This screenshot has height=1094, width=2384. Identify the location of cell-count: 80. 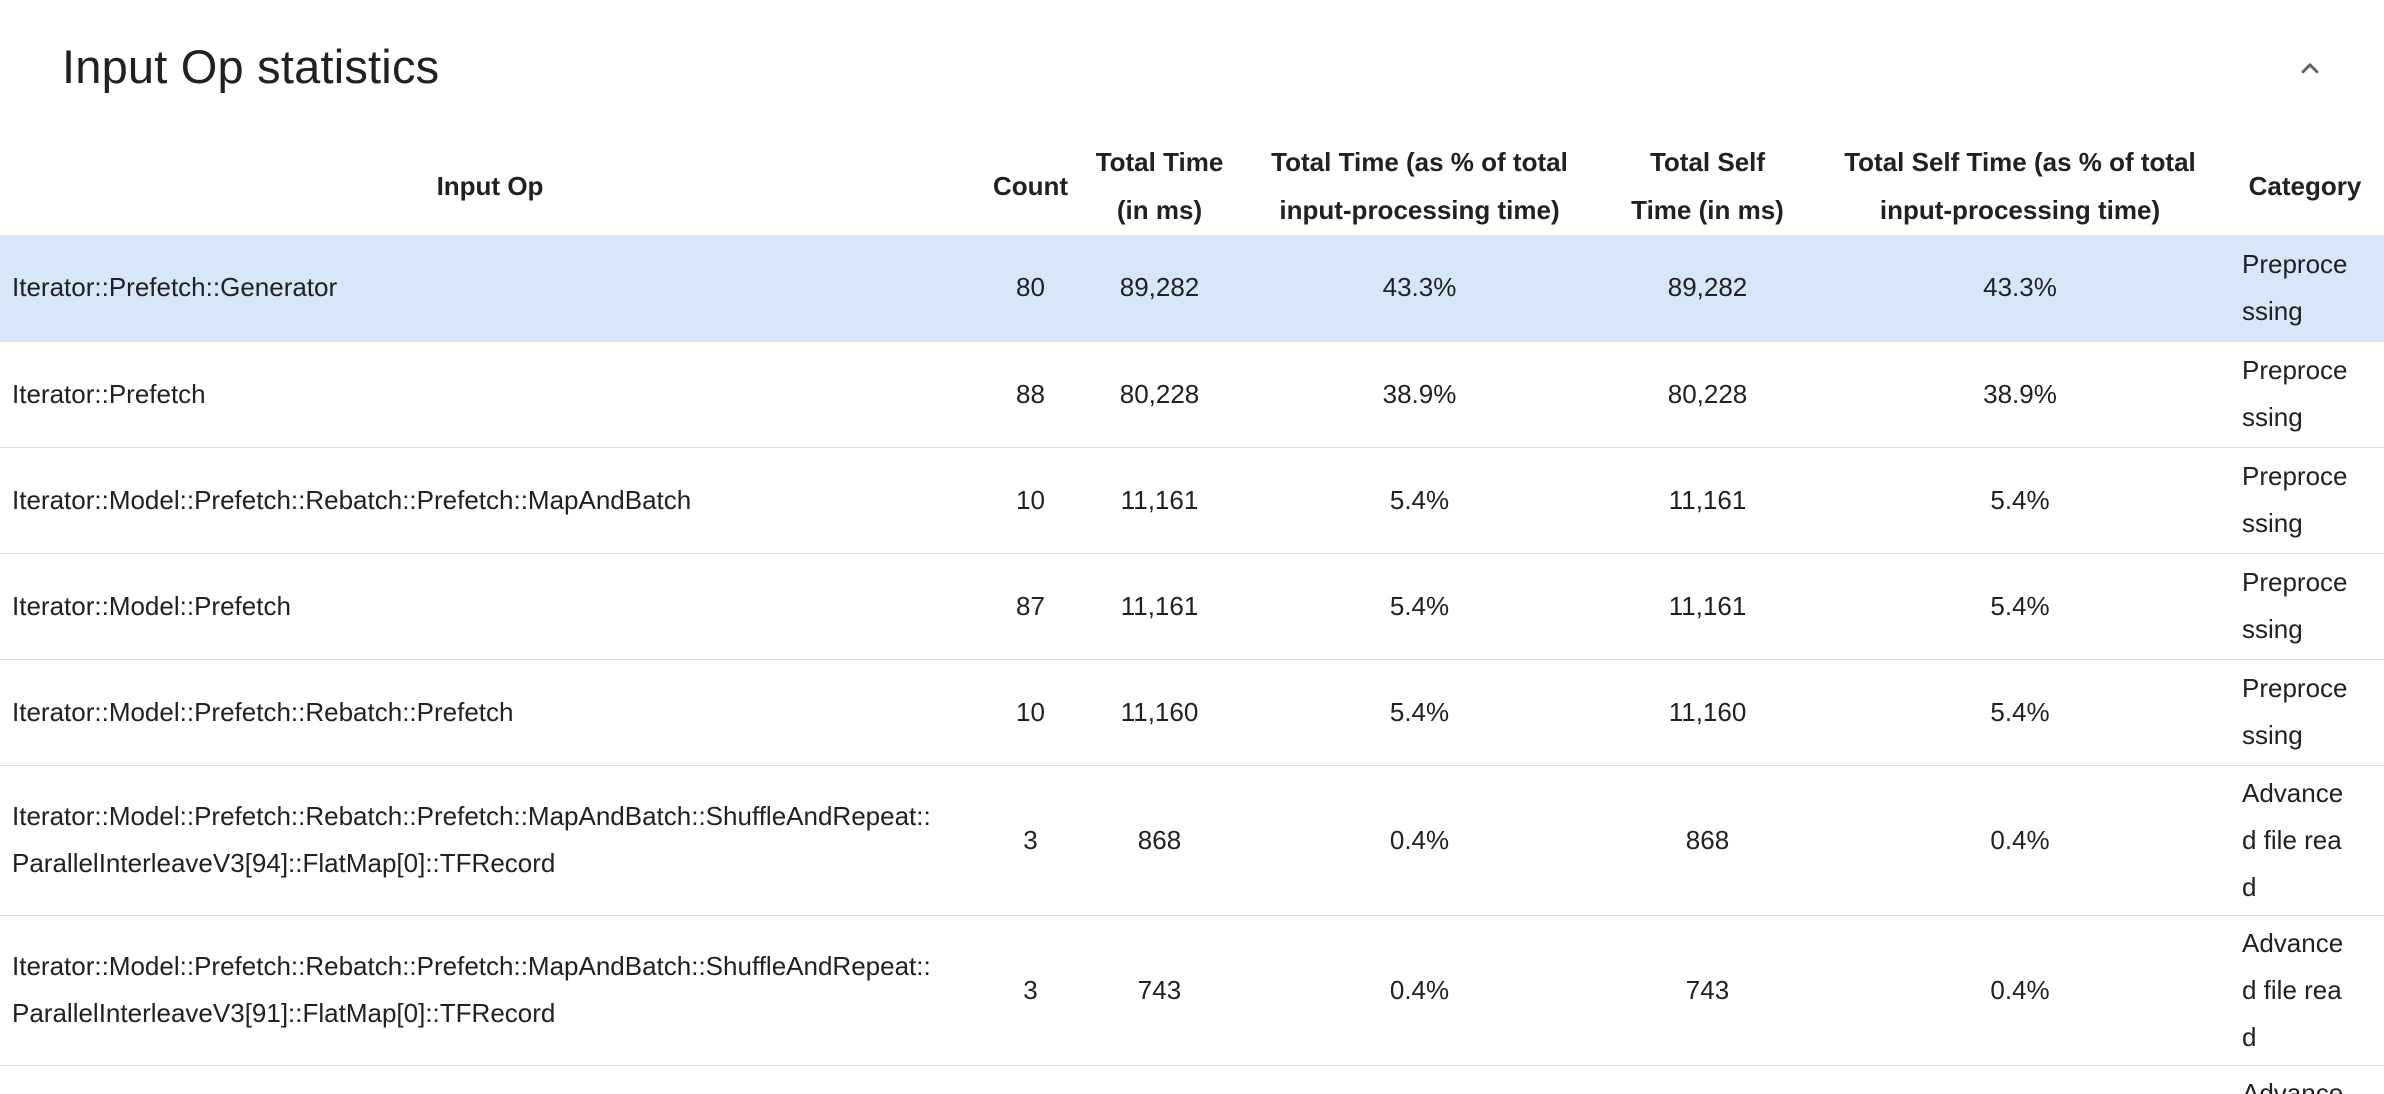
(1030, 288).